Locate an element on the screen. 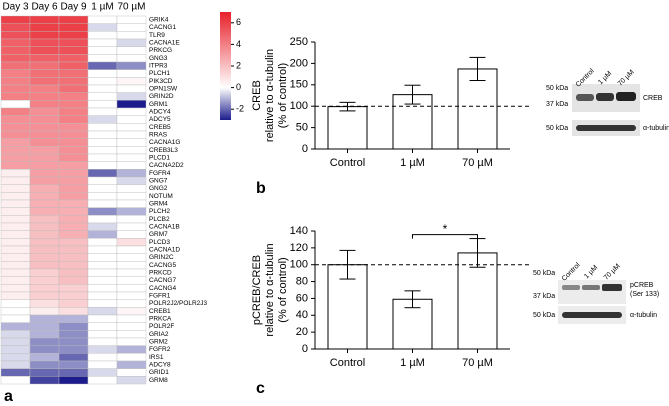  column-label: Day 9 is located at coordinates (73, 7).